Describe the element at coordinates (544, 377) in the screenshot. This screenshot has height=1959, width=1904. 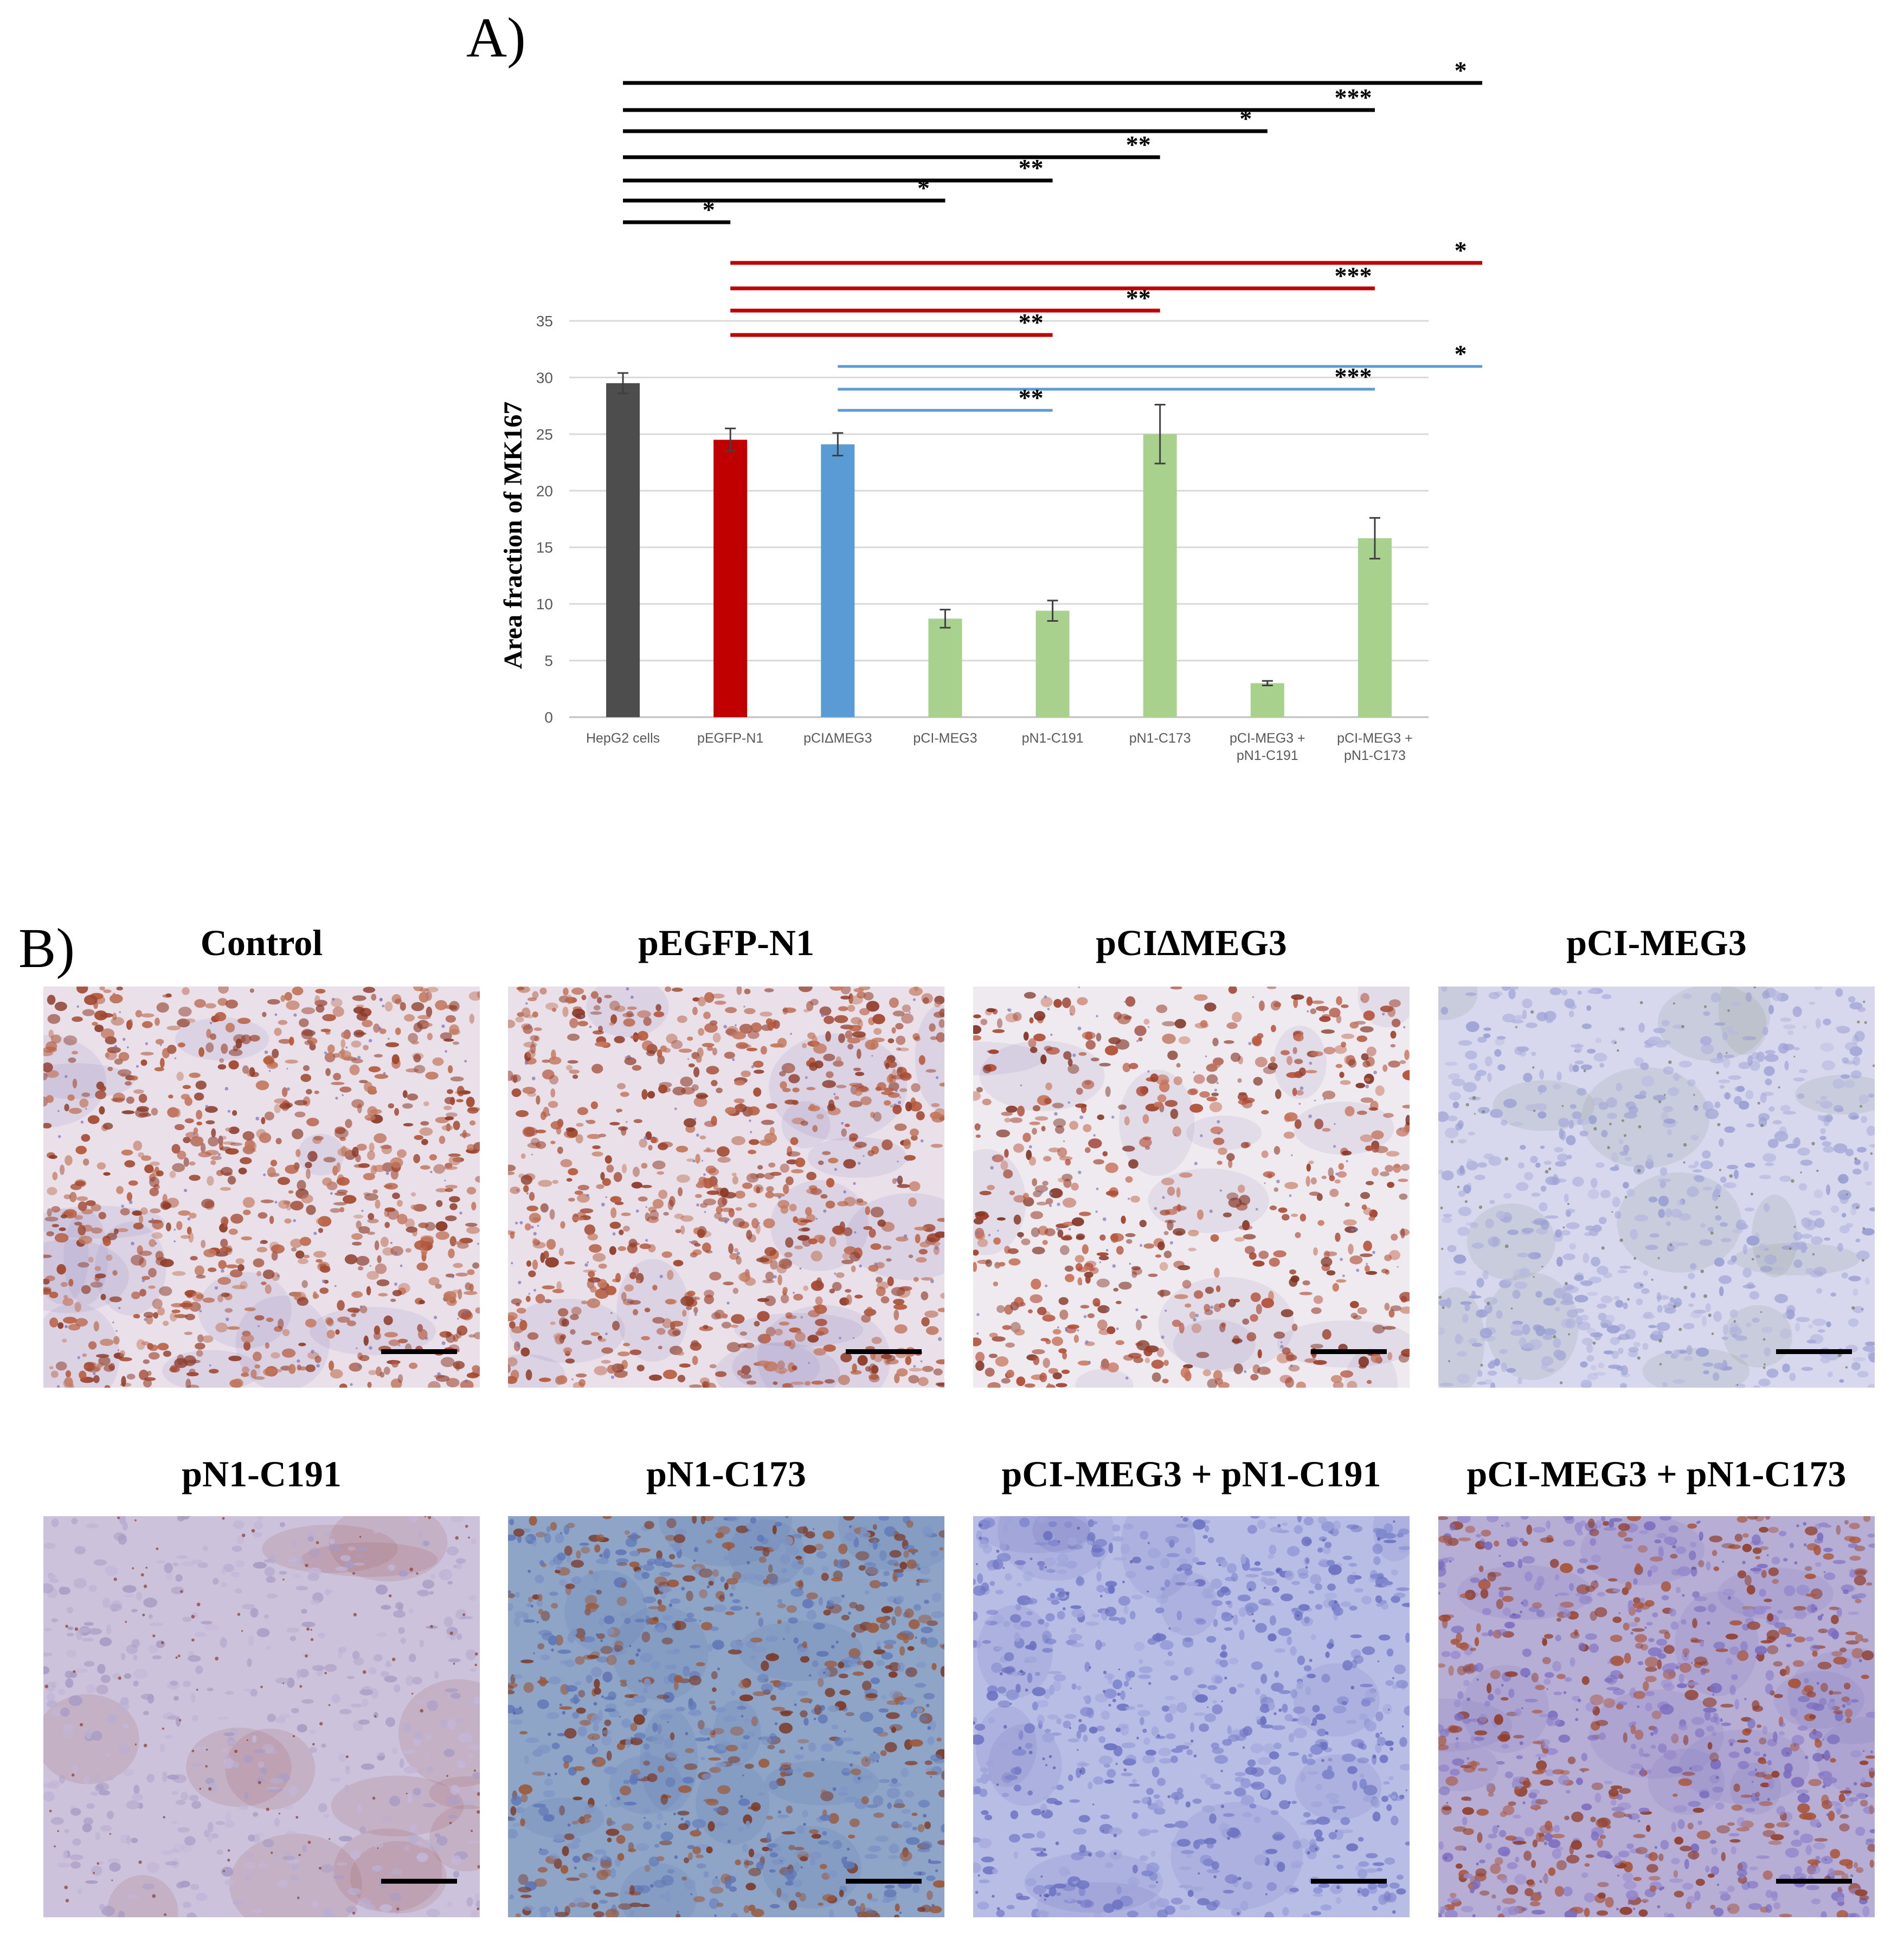
I see `y-tick-label: 30` at that location.